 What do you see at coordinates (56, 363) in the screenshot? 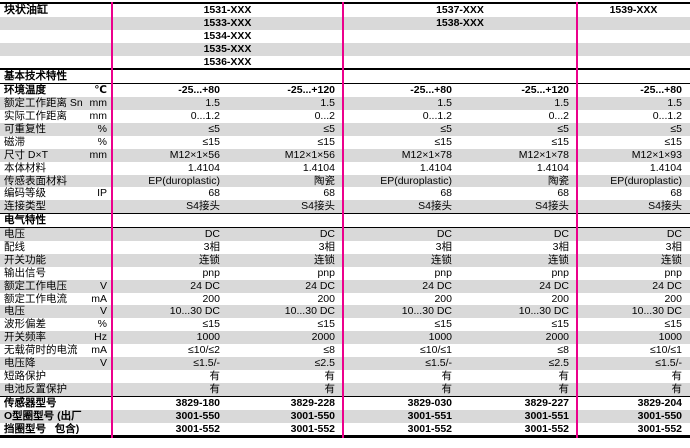
I see `row-label-cell: 电压降 V` at bounding box center [56, 363].